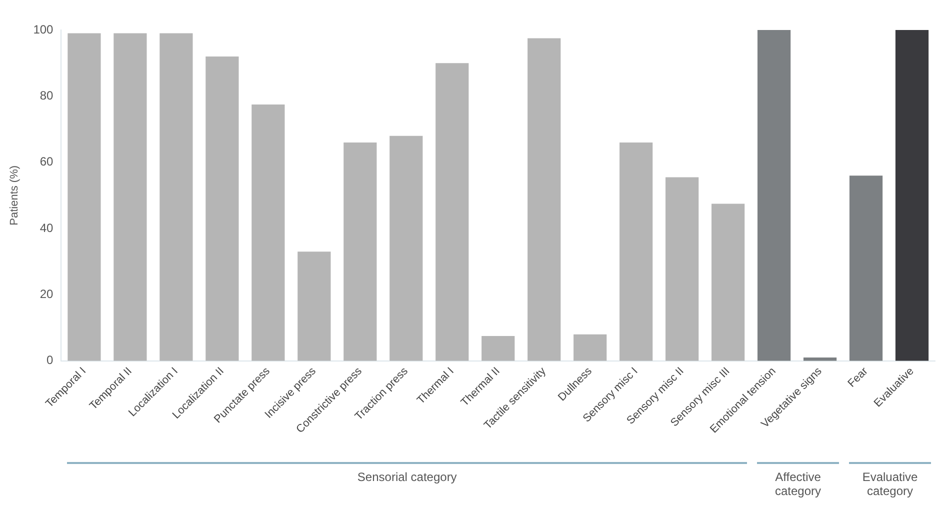 This screenshot has width=939, height=510. Describe the element at coordinates (50, 360) in the screenshot. I see `y-tick-label: 0` at that location.